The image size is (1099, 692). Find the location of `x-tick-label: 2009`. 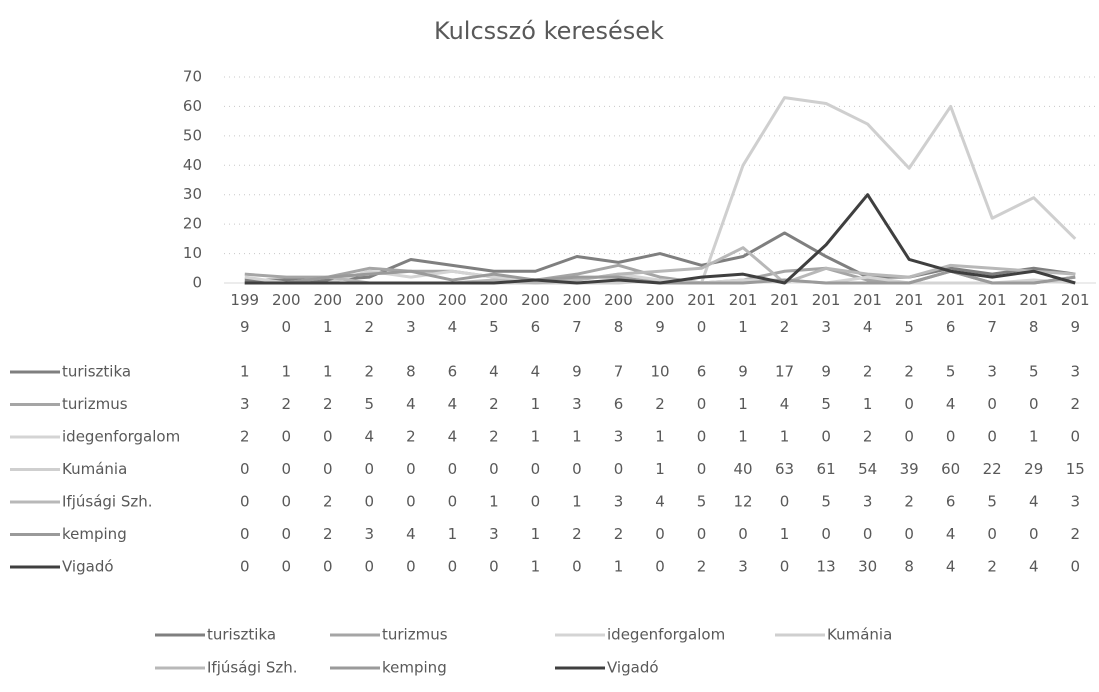

x-tick-label: 2009 is located at coordinates (660, 313).